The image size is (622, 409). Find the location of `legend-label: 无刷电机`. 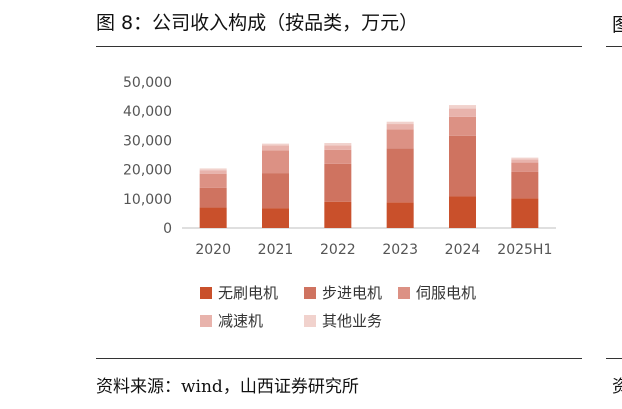

legend-label: 无刷电机 is located at coordinates (248, 293).